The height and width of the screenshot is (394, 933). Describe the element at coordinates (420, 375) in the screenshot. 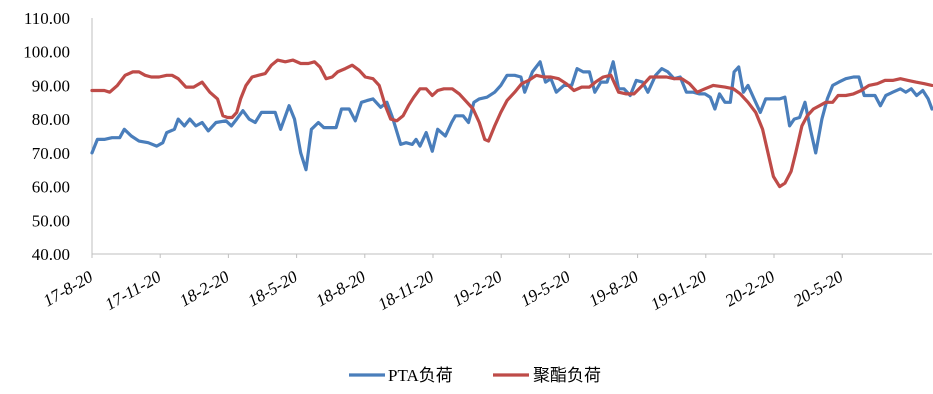

I see `legend-label: PTA负荷` at that location.